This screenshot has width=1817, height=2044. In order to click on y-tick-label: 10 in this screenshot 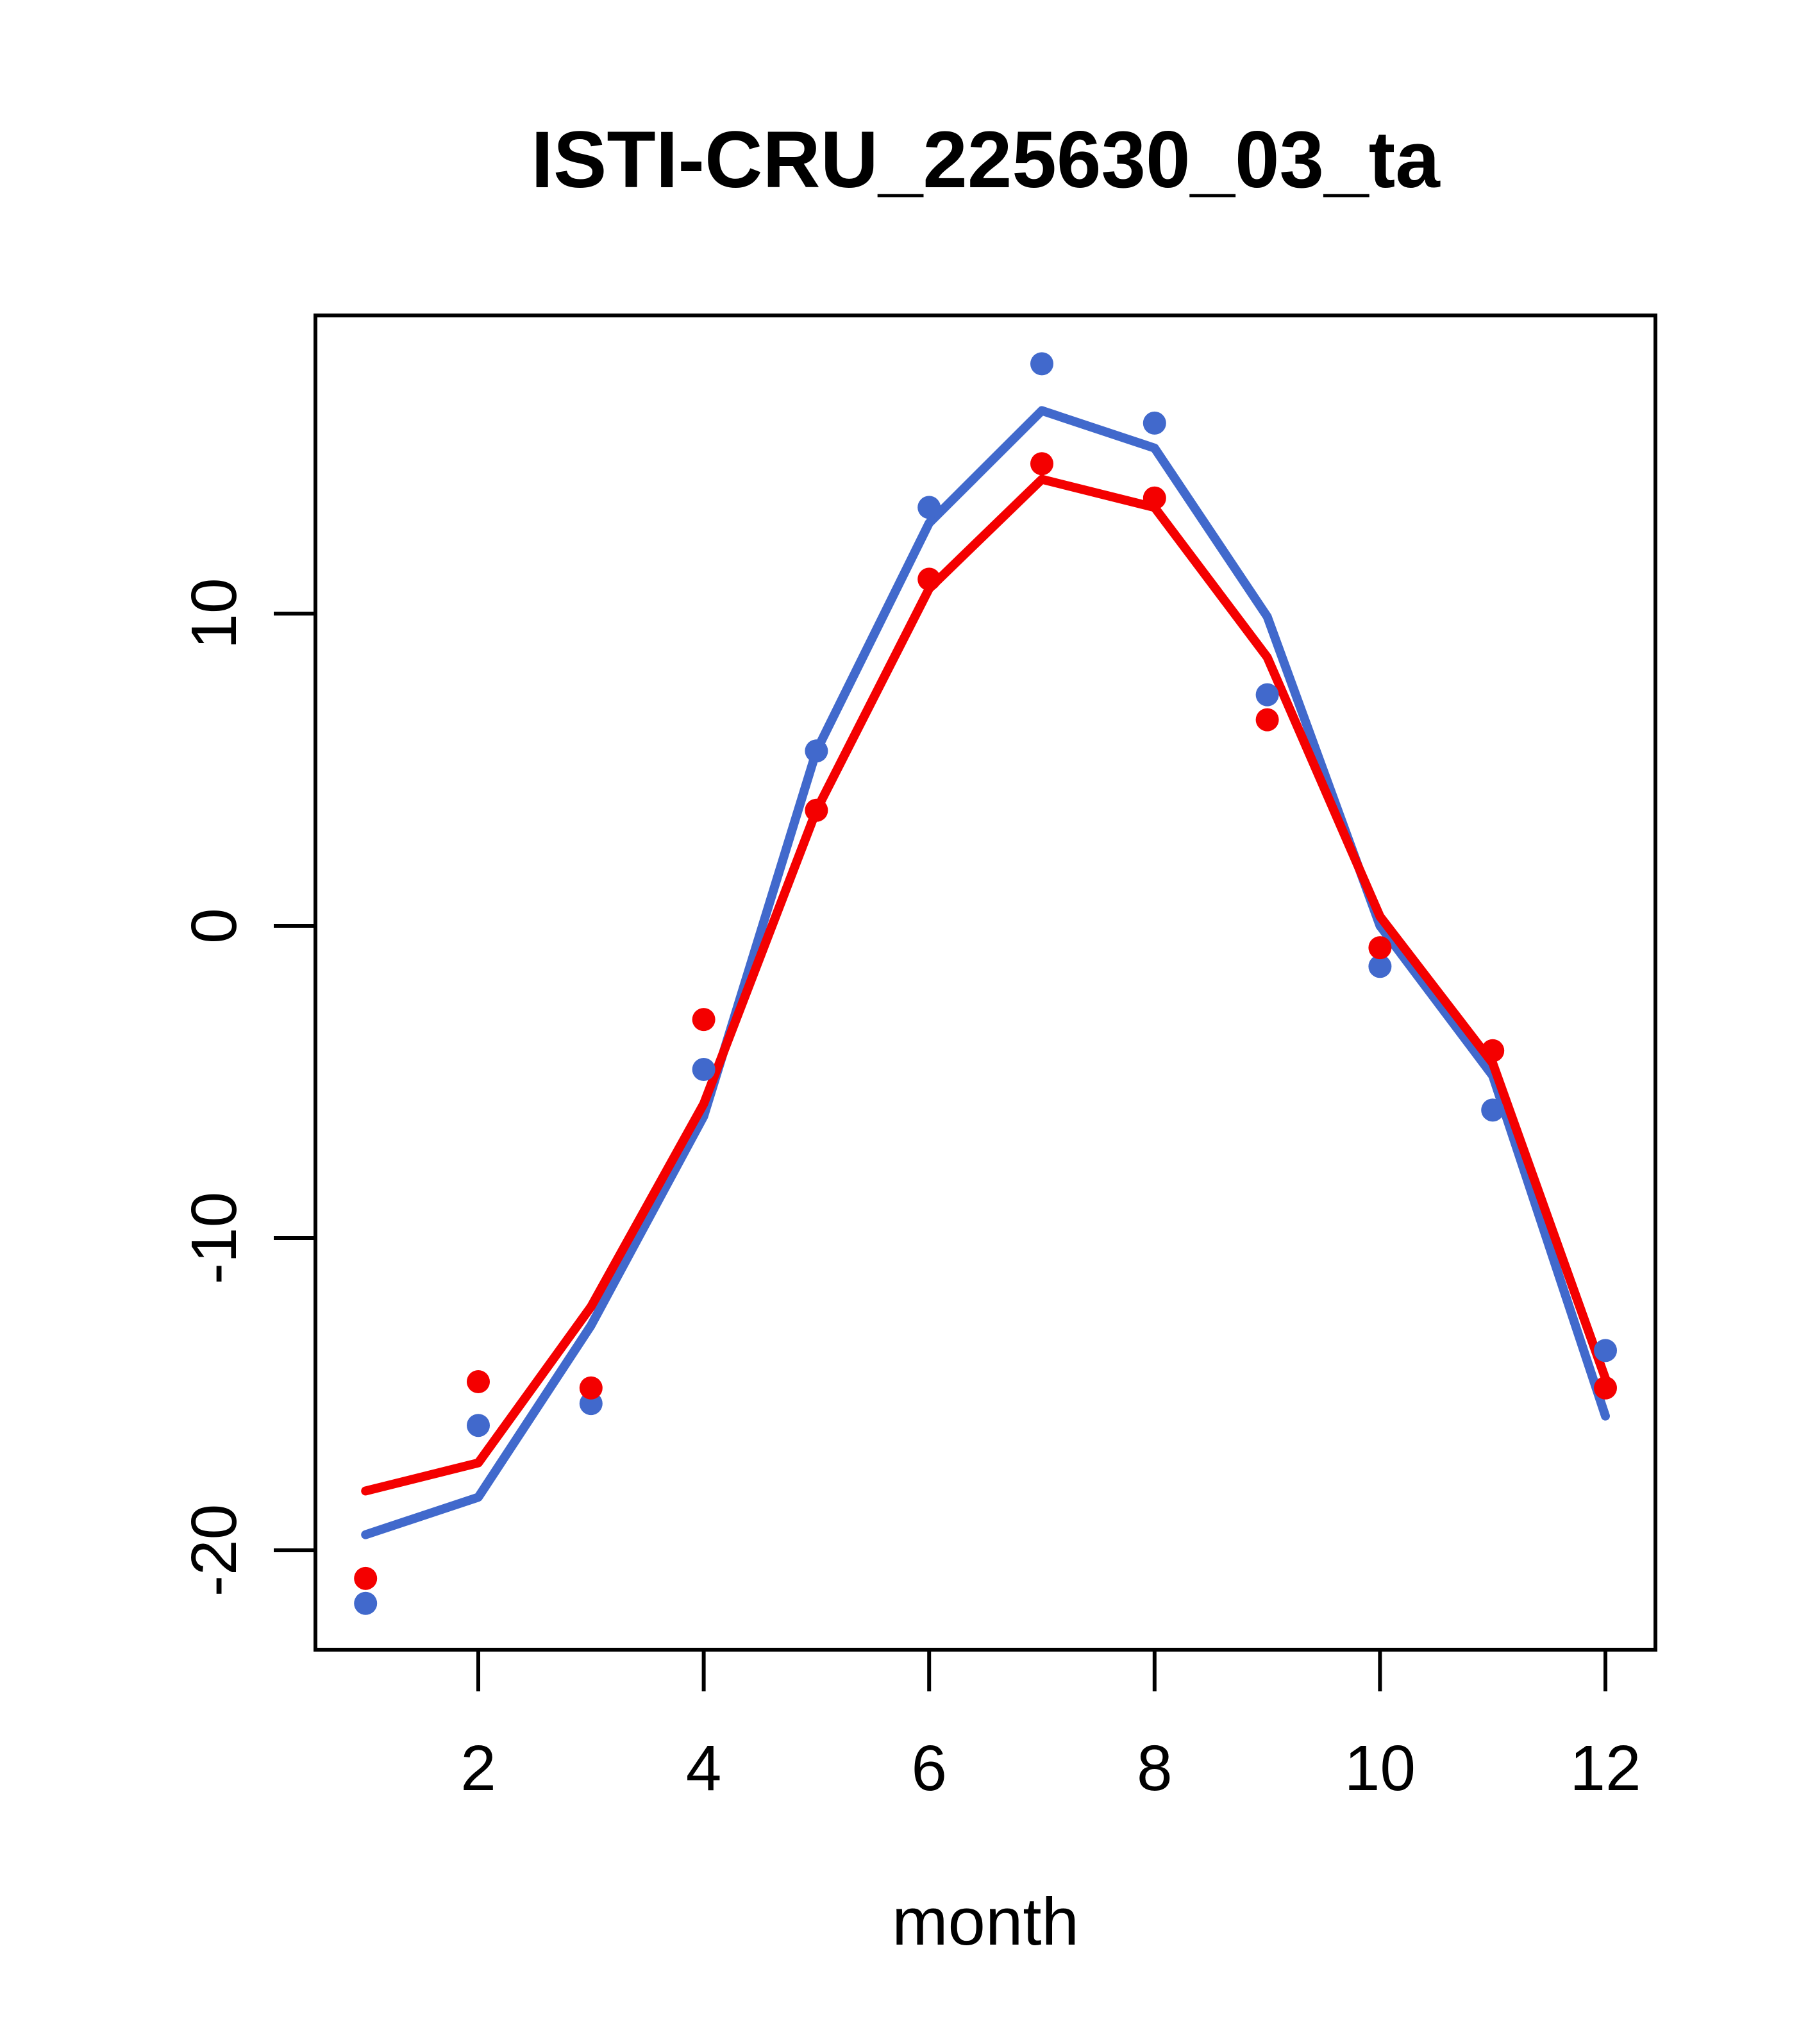, I will do `click(214, 614)`.